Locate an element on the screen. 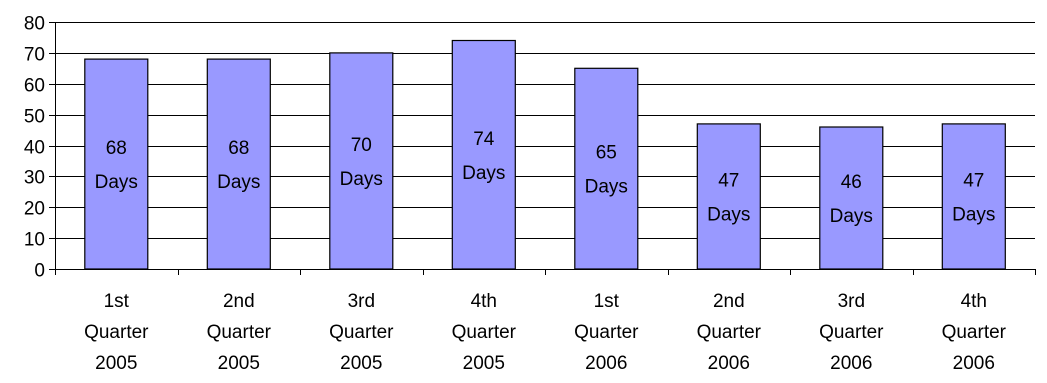 The height and width of the screenshot is (383, 1047). bar-data-label: 70 is located at coordinates (361, 145).